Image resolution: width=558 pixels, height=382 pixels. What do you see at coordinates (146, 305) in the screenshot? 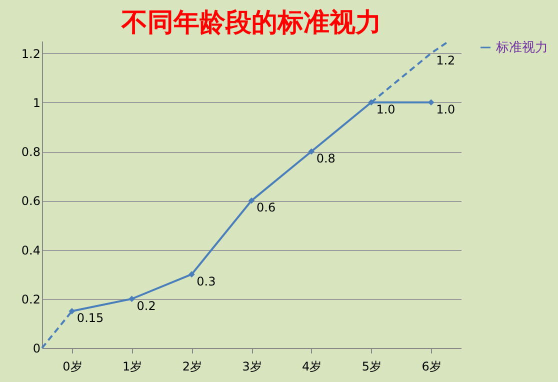
I see `data-label: 0.2` at bounding box center [146, 305].